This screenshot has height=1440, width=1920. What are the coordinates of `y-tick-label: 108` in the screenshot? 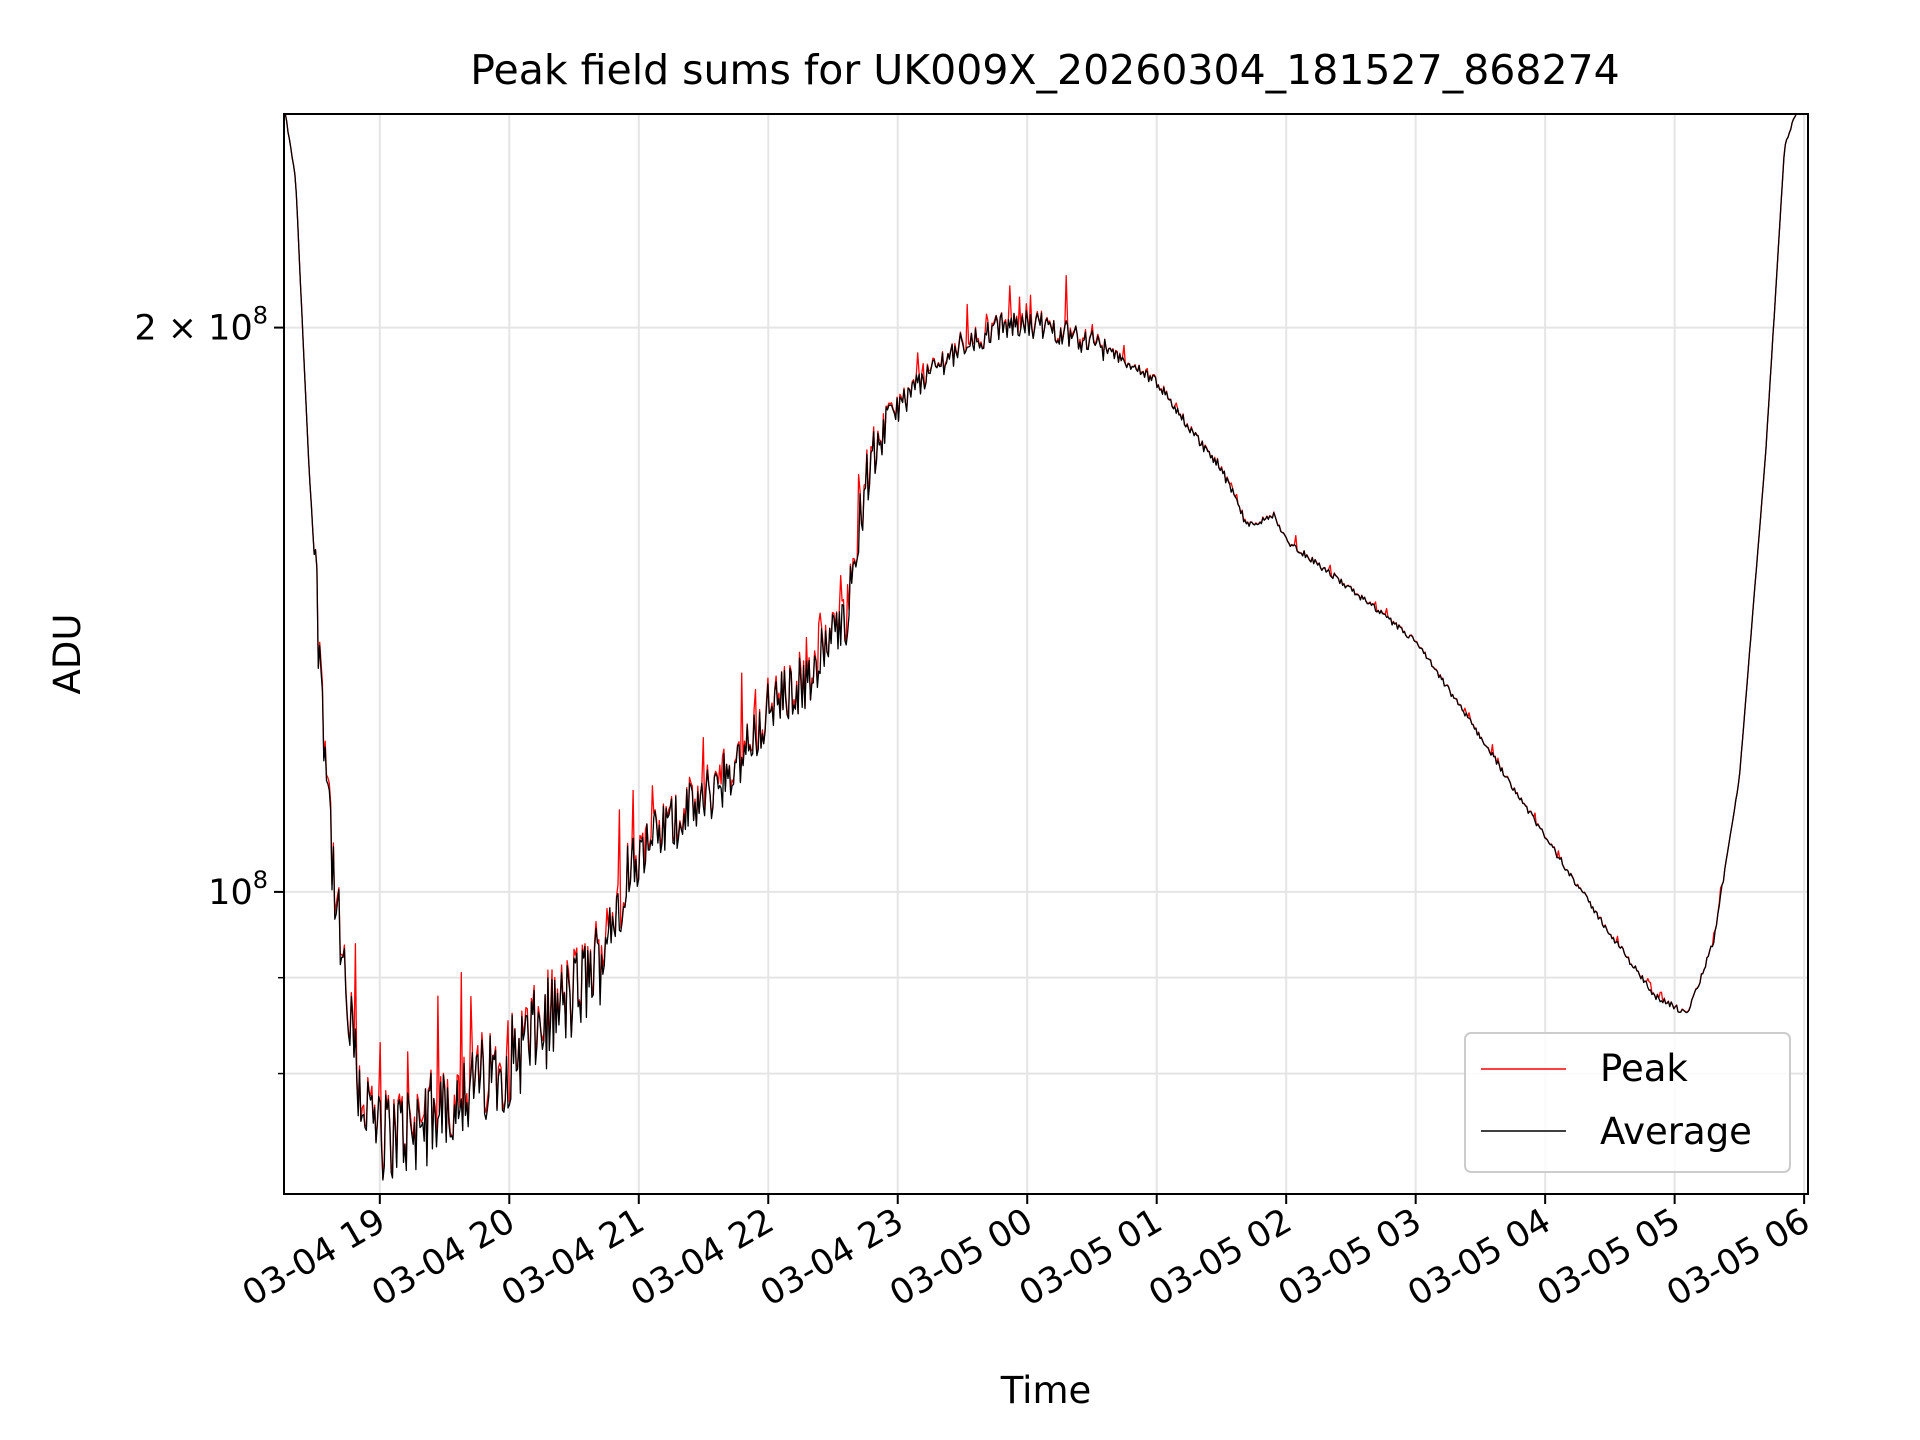 It's located at (238, 889).